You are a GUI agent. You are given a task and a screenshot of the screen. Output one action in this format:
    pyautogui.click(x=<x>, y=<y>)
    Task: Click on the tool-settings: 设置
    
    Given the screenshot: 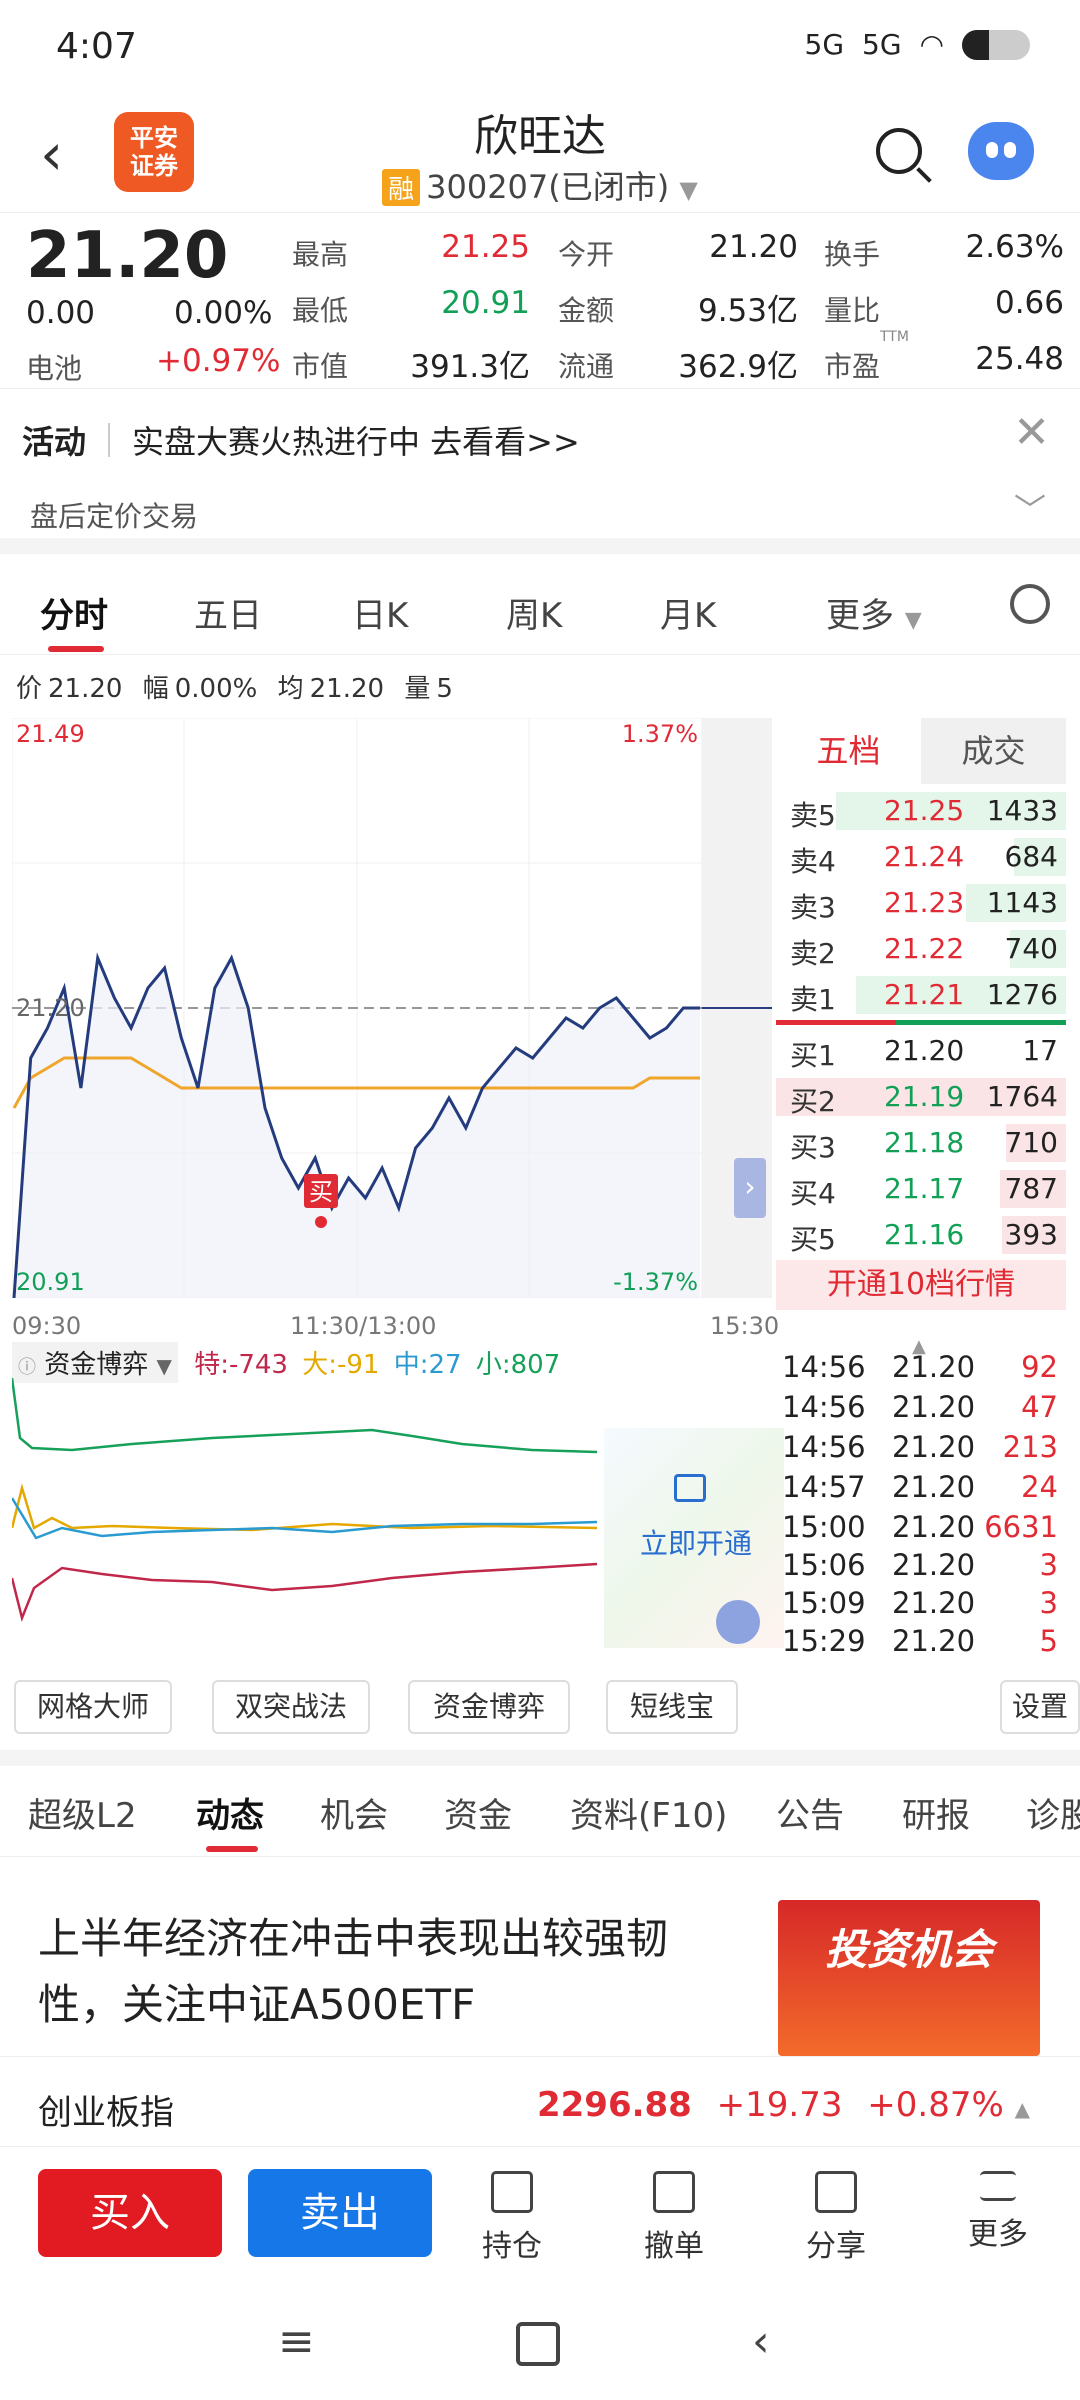 What is the action you would take?
    pyautogui.click(x=1040, y=1707)
    